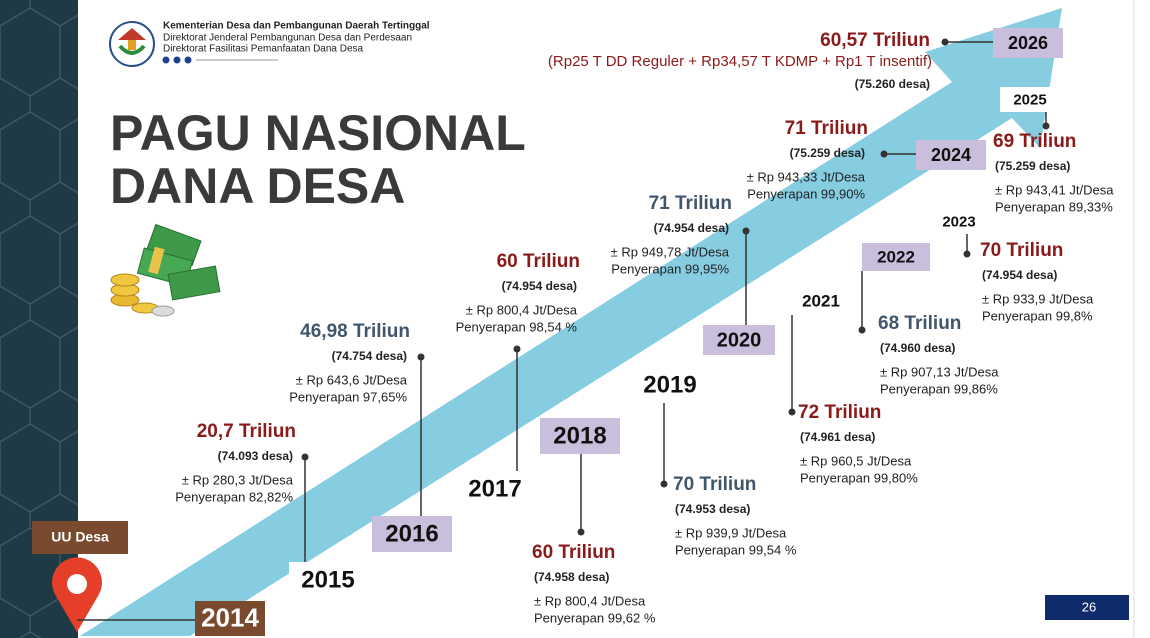 This screenshot has height=638, width=1150. Describe the element at coordinates (856, 460) in the screenshot. I see `per-desa: ± Rp 960,5 Jt/Desa` at that location.